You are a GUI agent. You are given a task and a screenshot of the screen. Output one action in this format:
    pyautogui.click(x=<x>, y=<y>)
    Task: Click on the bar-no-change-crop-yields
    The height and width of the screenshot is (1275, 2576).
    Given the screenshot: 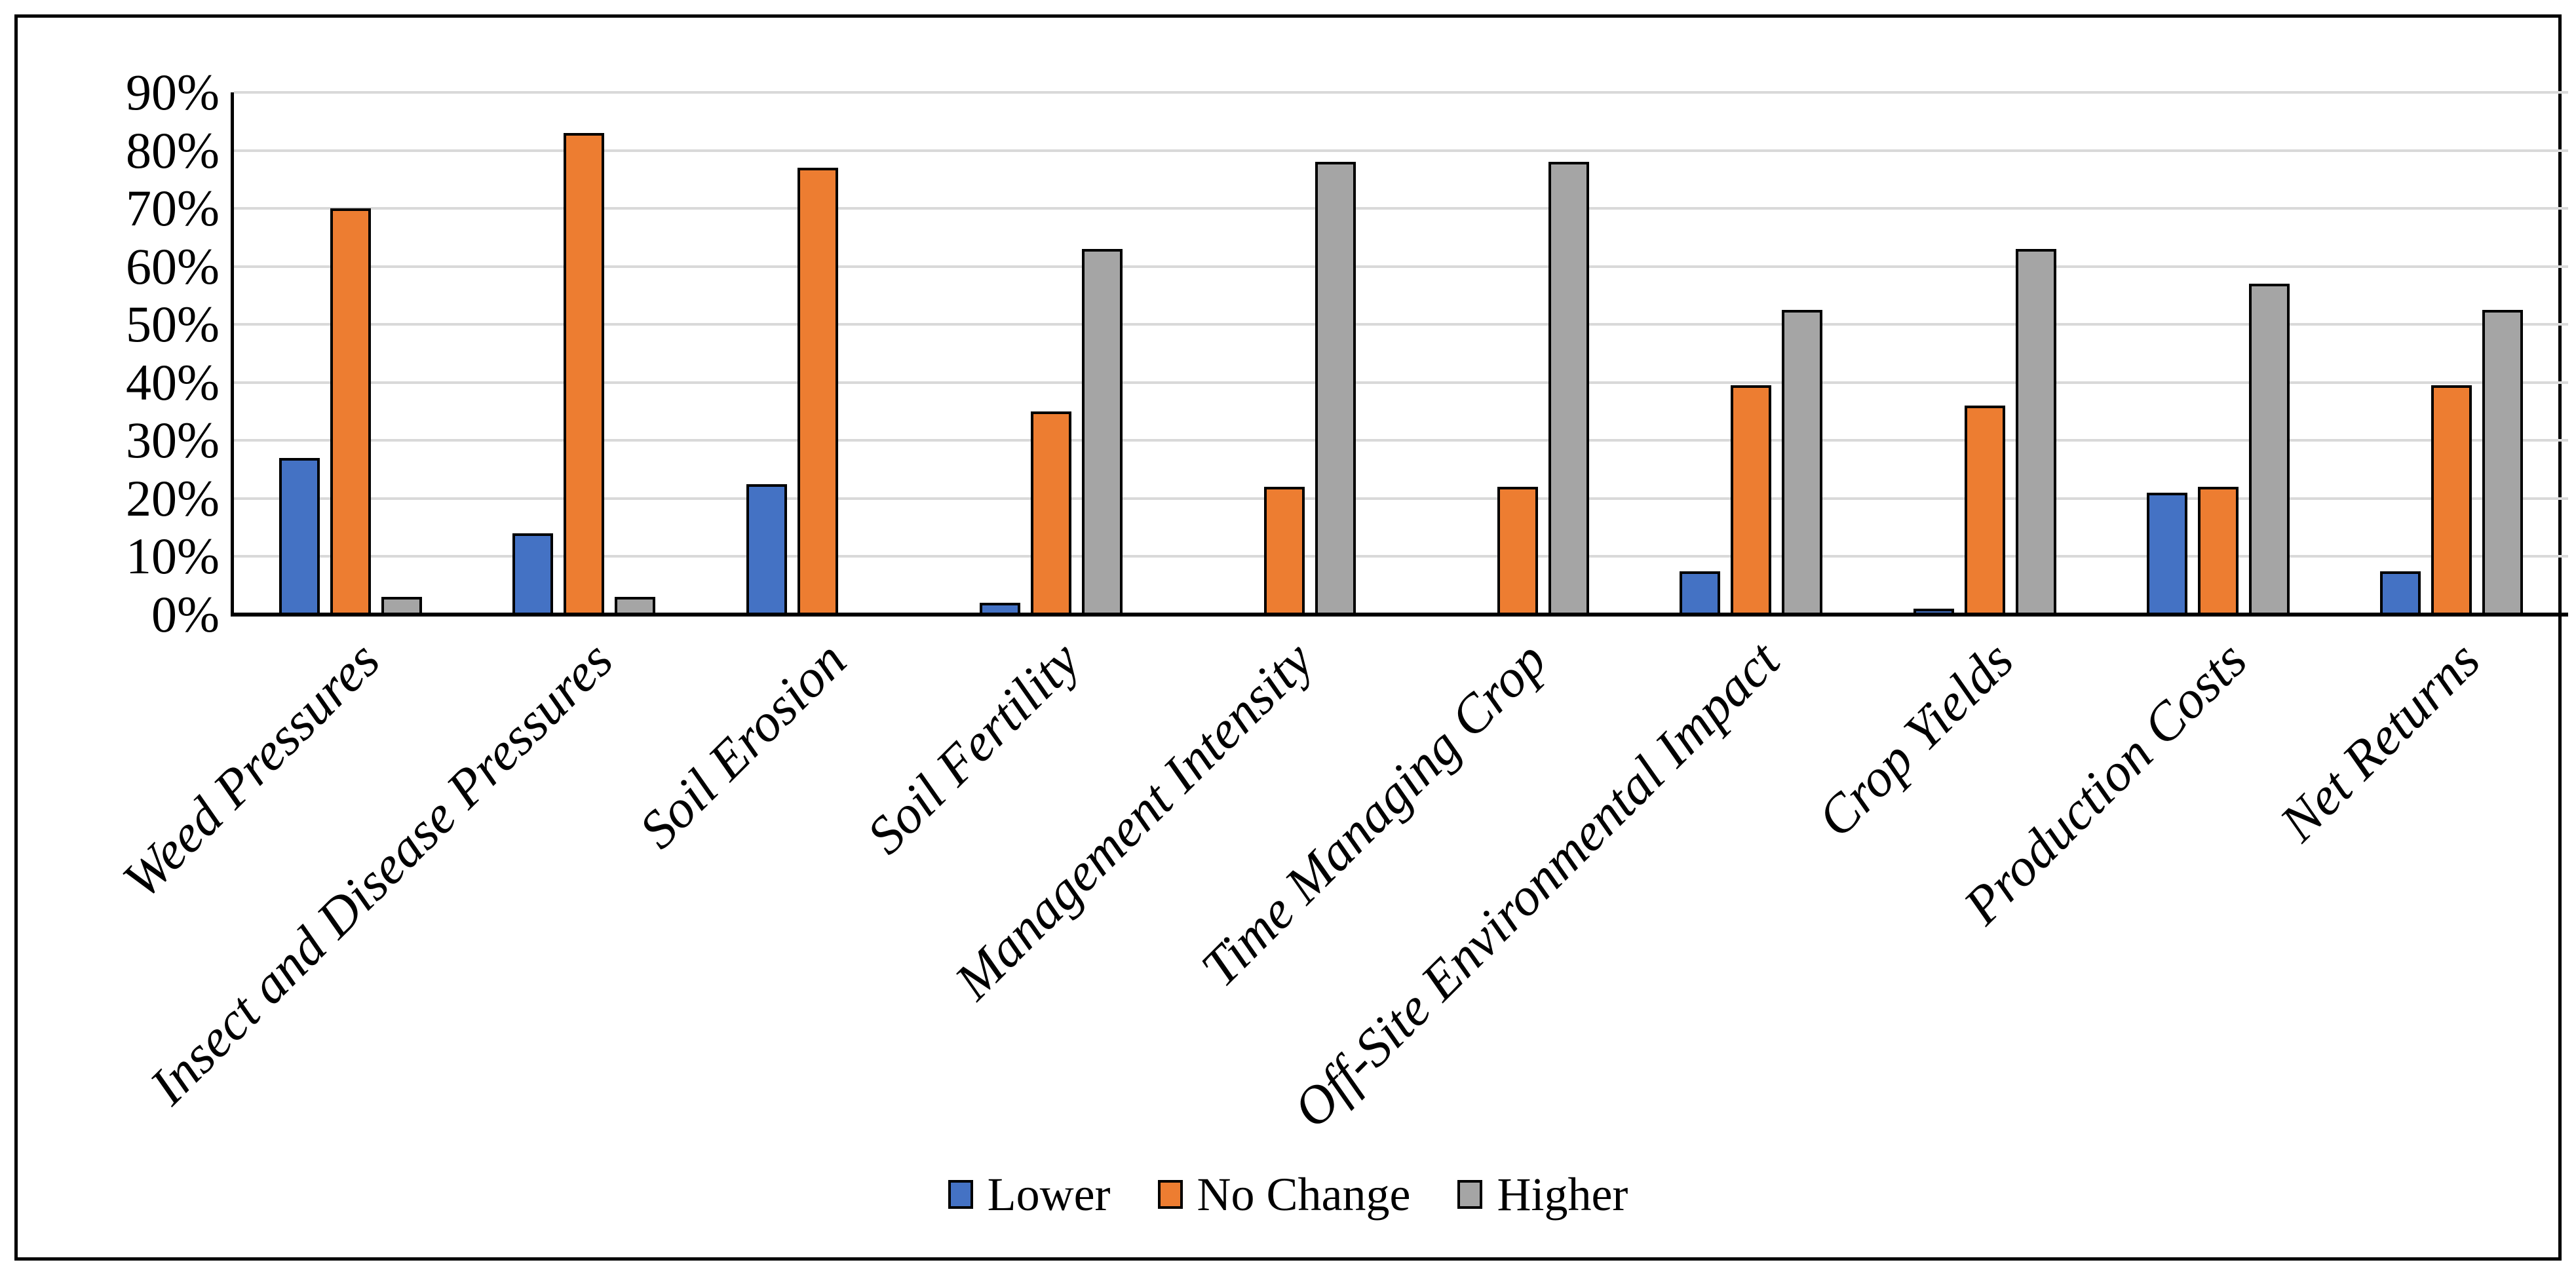 What is the action you would take?
    pyautogui.click(x=1984, y=510)
    